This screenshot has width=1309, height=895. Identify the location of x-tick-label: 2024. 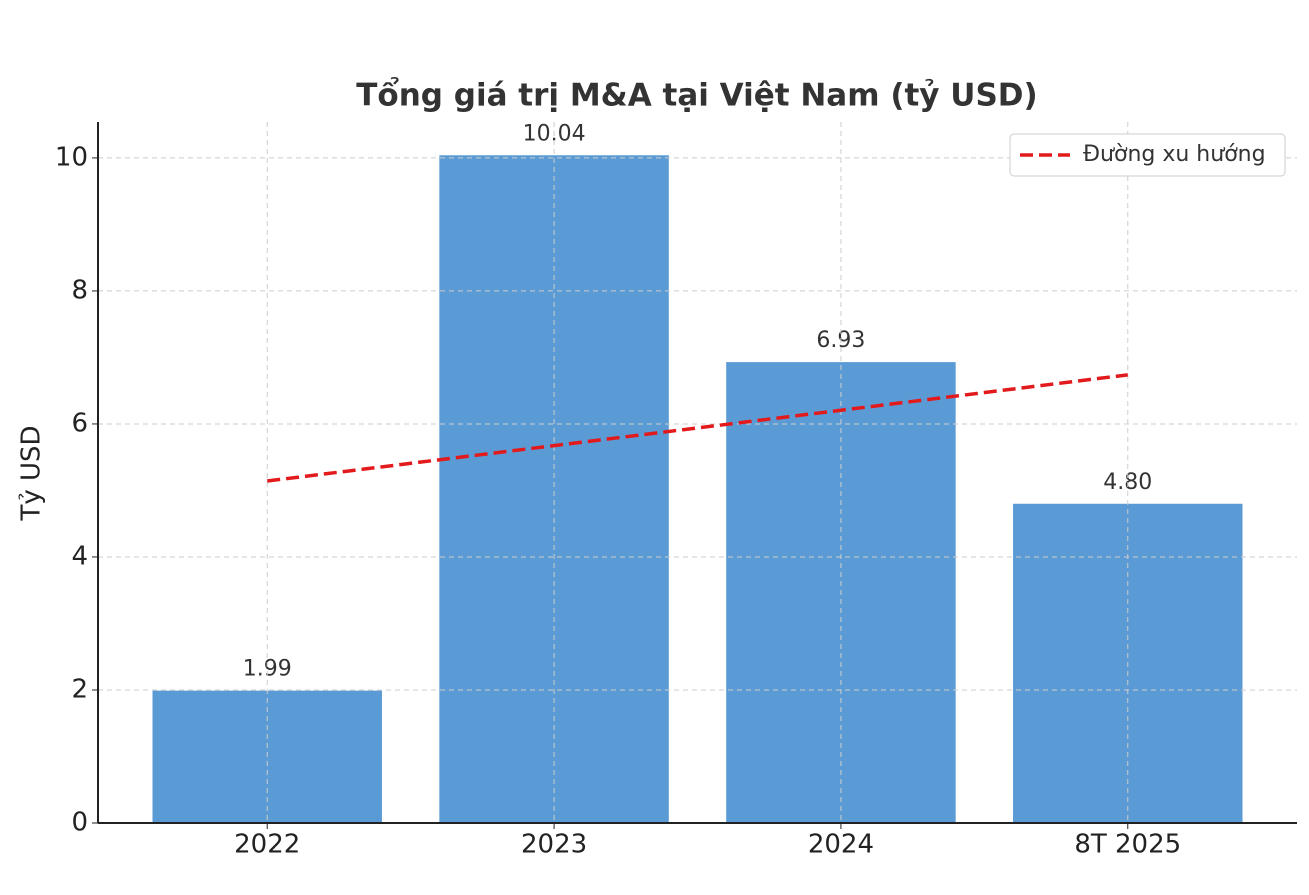
(841, 845).